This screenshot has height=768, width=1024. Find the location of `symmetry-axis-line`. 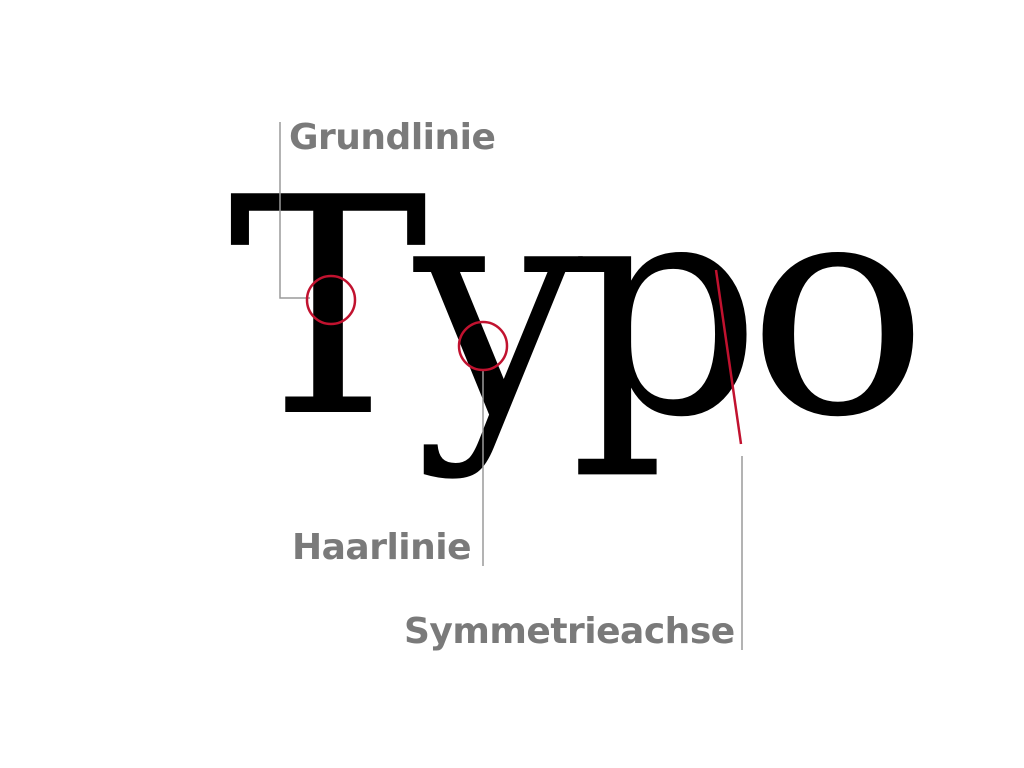

symmetry-axis-line is located at coordinates (728, 357).